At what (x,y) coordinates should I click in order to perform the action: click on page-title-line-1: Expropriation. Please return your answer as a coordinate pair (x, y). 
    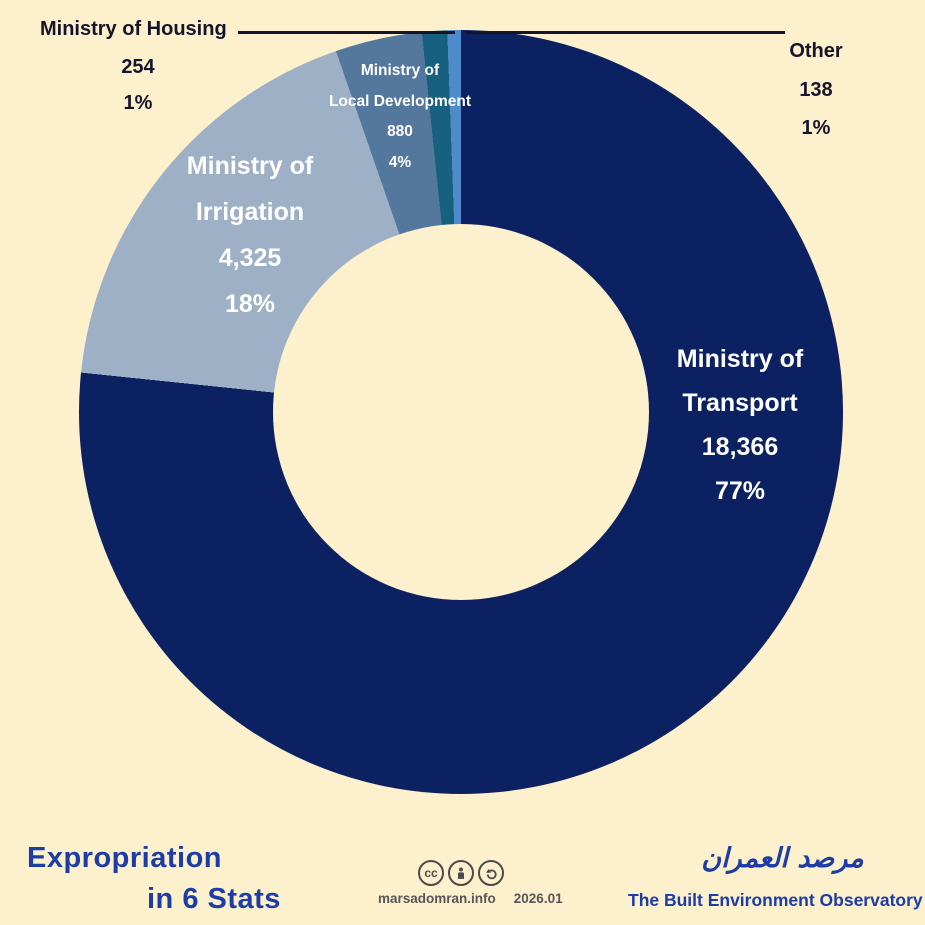
    Looking at the image, I should click on (125, 858).